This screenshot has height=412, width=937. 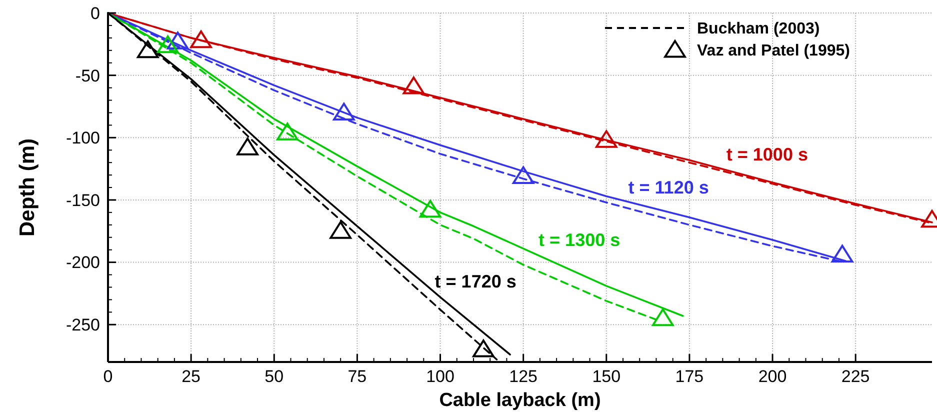 I want to click on y-tick-label: -250, so click(x=83, y=325).